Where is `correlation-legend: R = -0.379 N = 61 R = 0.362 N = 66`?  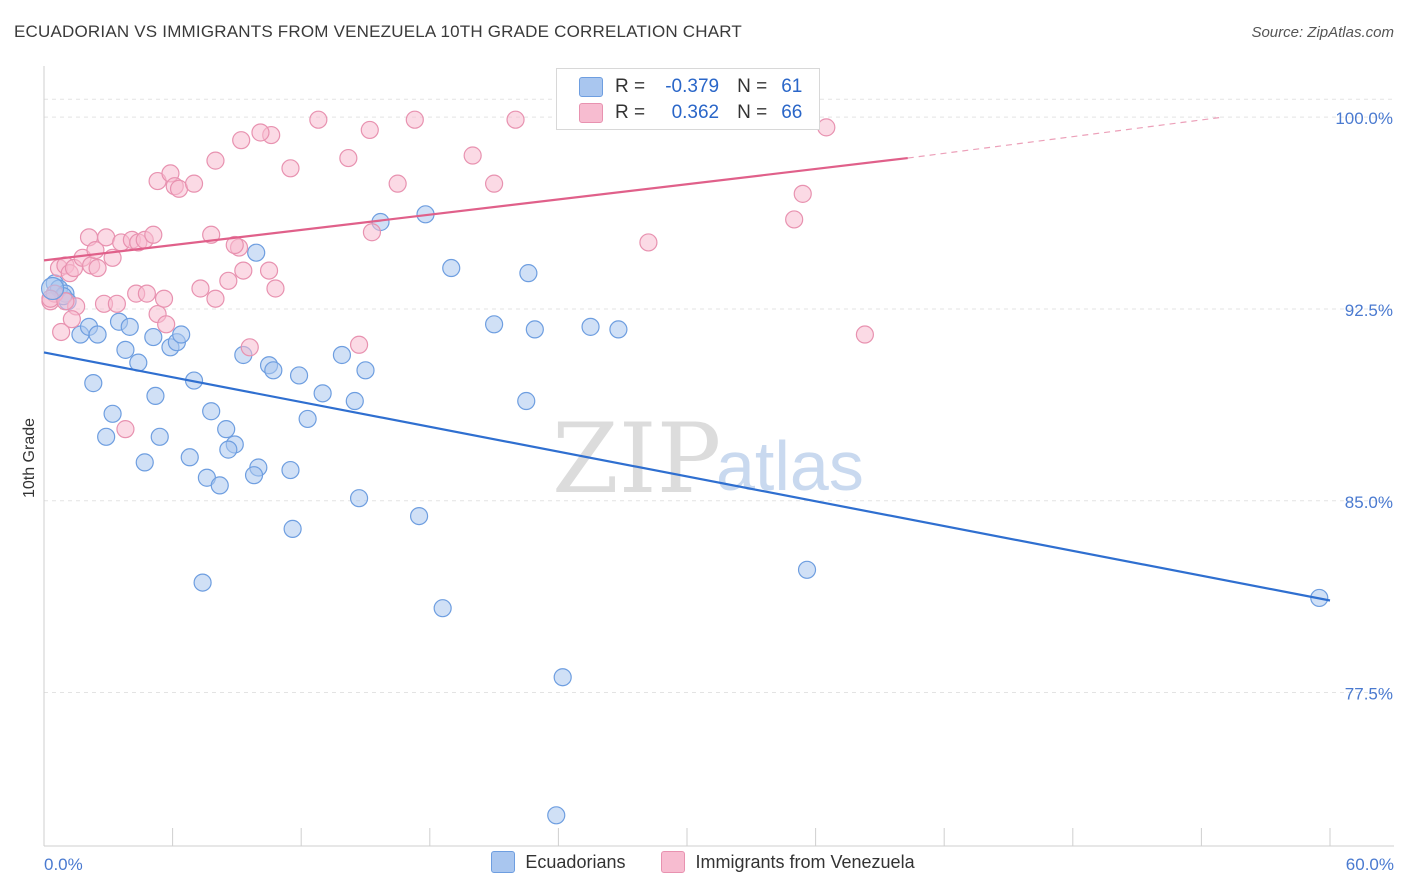 correlation-legend: R = -0.379 N = 61 R = 0.362 N = 66 is located at coordinates (688, 99).